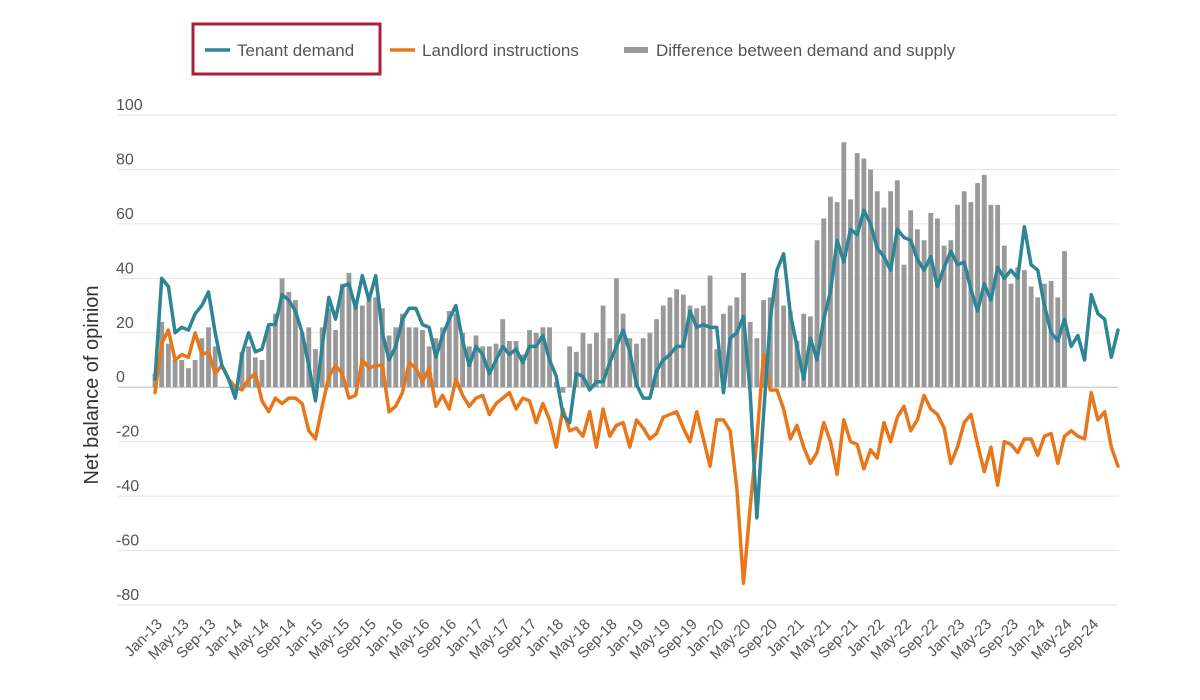 The width and height of the screenshot is (1200, 700). I want to click on legend-highlight-box, so click(286, 49).